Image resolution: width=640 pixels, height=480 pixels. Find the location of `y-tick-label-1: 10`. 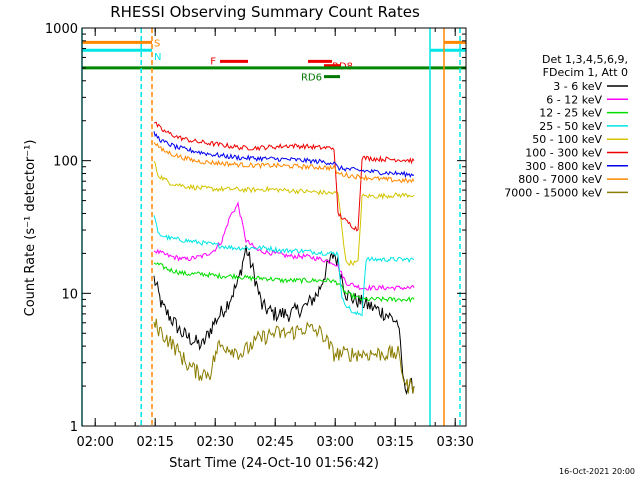

y-tick-label-1: 10 is located at coordinates (69, 294).